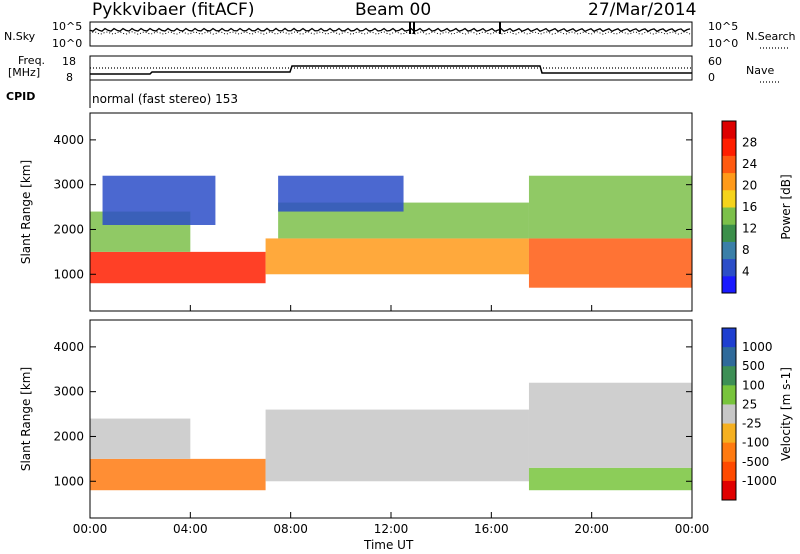 Image resolution: width=800 pixels, height=554 pixels. What do you see at coordinates (723, 43) in the screenshot?
I see `noise-tick-bottom-right: 10^0` at bounding box center [723, 43].